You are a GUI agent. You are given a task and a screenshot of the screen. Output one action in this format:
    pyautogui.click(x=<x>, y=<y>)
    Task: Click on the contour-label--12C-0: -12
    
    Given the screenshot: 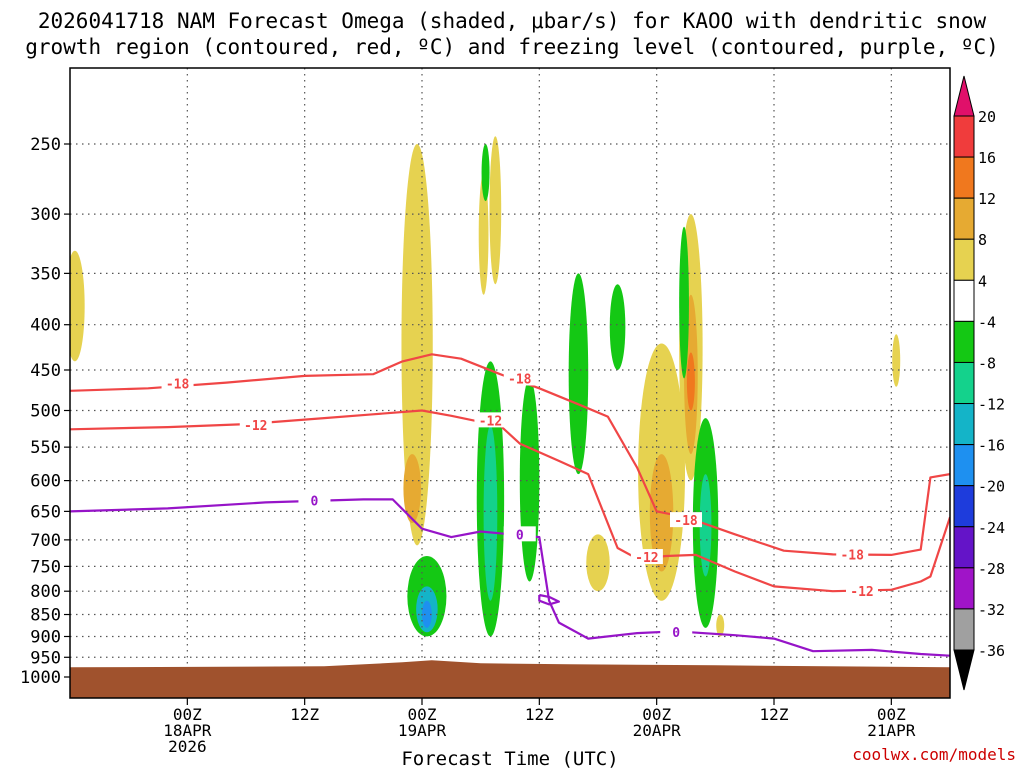 What is the action you would take?
    pyautogui.click(x=255, y=426)
    